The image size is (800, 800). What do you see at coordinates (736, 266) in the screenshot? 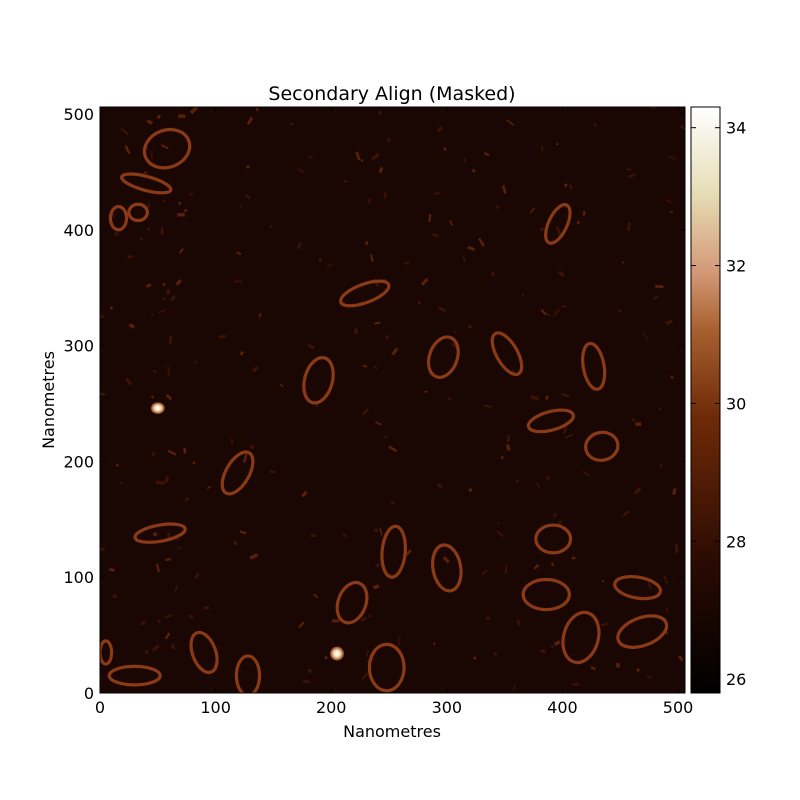
I see `colorbar-tick-label: 32` at bounding box center [736, 266].